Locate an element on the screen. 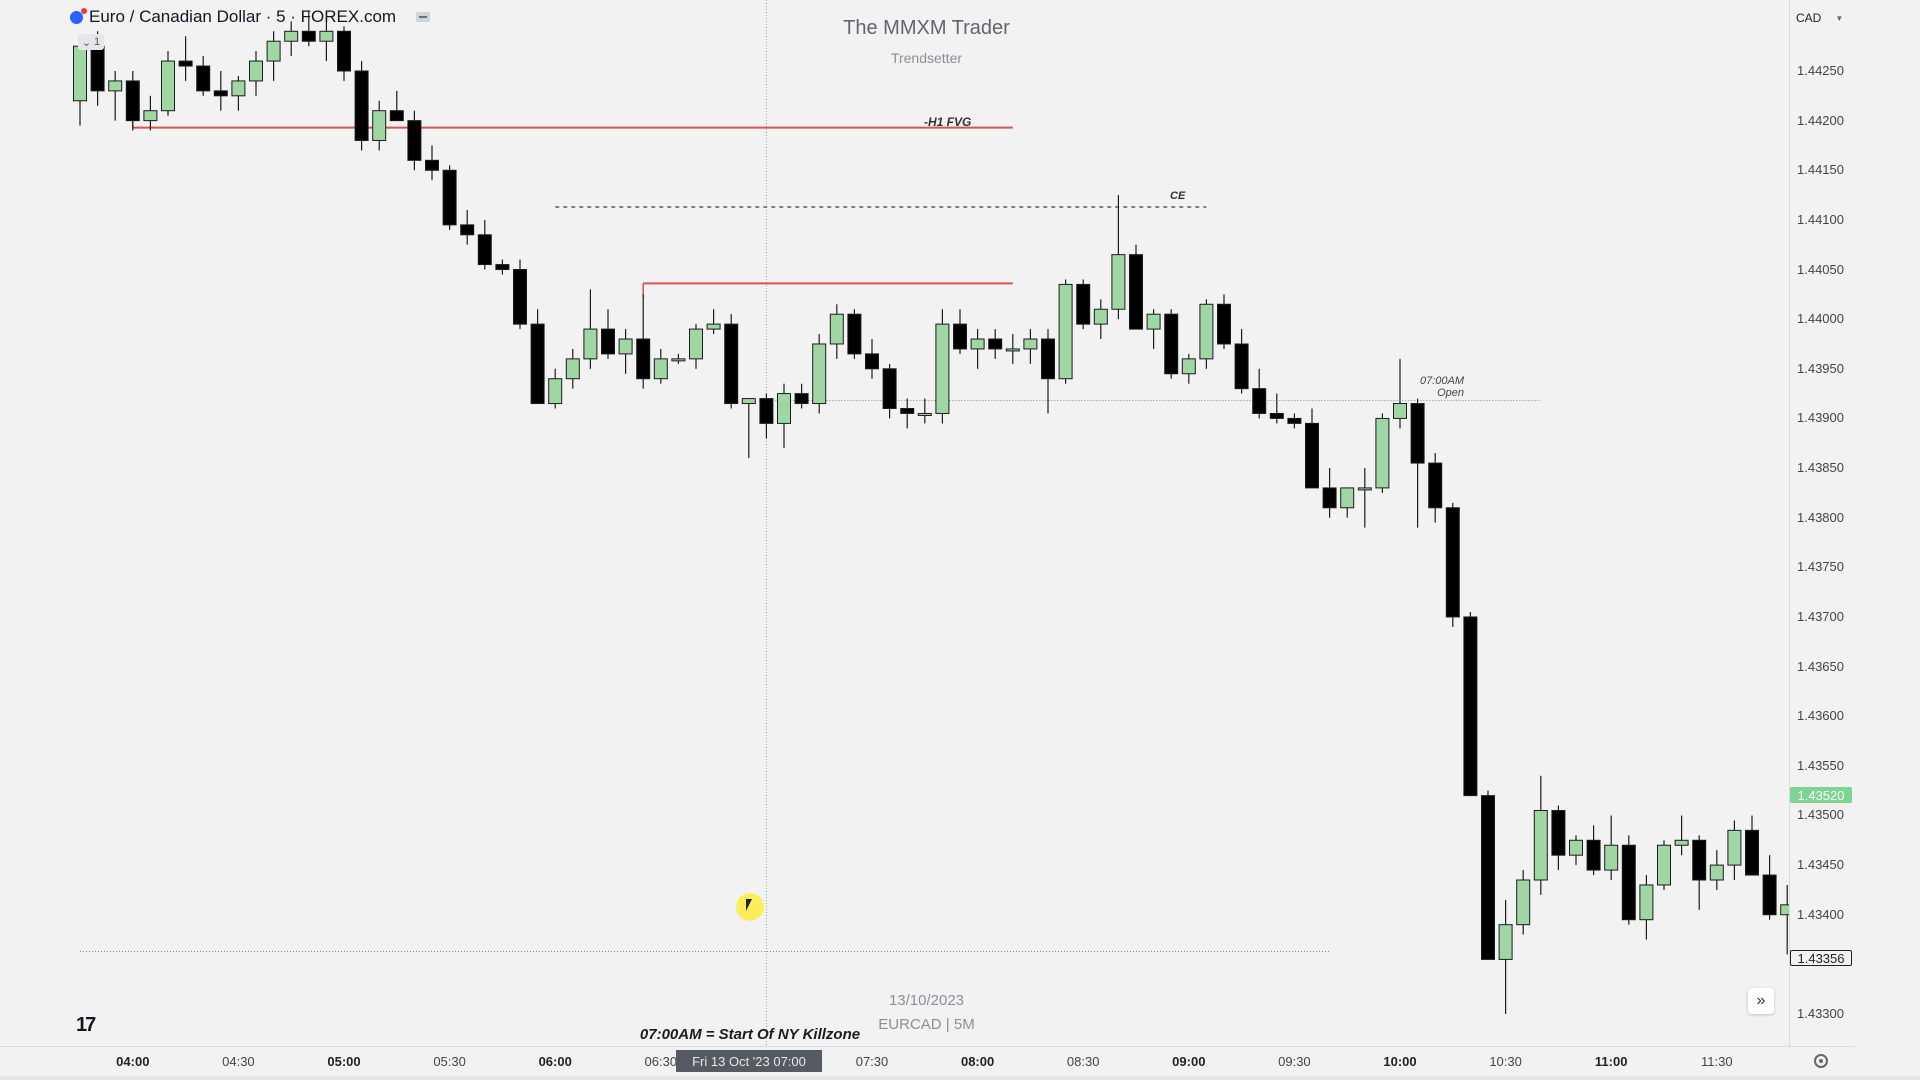 The height and width of the screenshot is (1080, 1920). price-tick-label: 1.44250 is located at coordinates (1820, 70).